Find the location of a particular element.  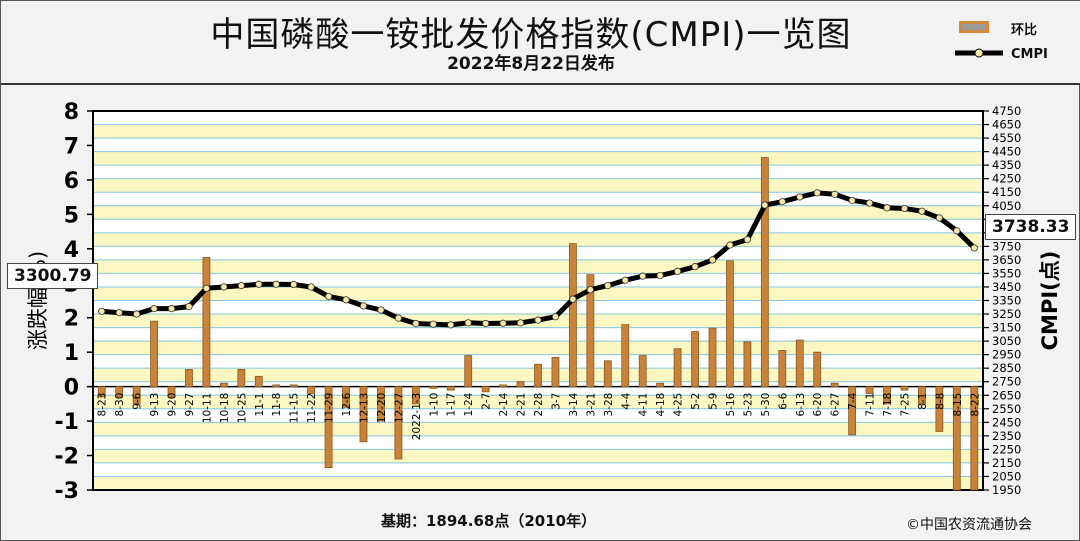

y-right-tick-label: 2450 is located at coordinates (1006, 422).